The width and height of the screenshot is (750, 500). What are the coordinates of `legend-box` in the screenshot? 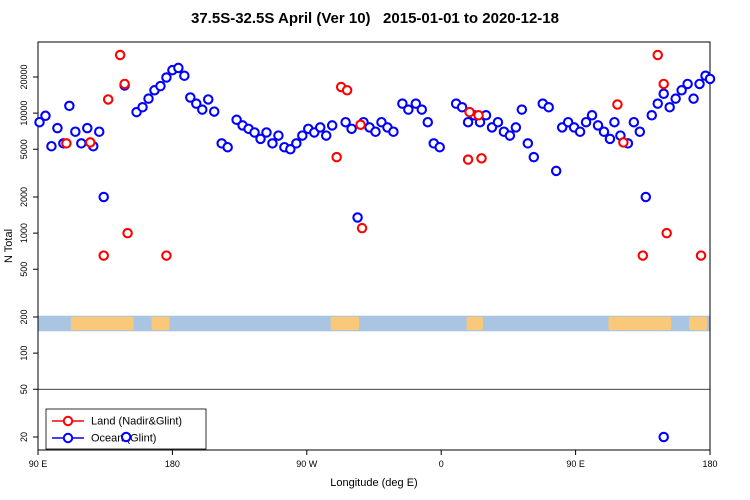 It's located at (126, 429).